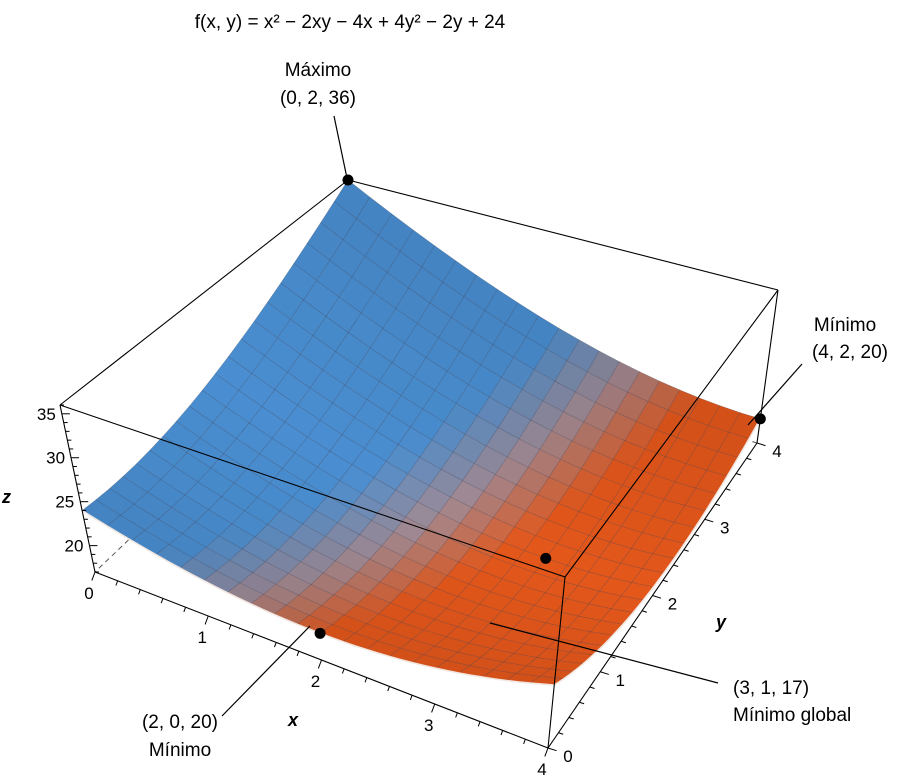 Image resolution: width=904 pixels, height=784 pixels. Describe the element at coordinates (672, 604) in the screenshot. I see `y-tick-label: 2` at that location.